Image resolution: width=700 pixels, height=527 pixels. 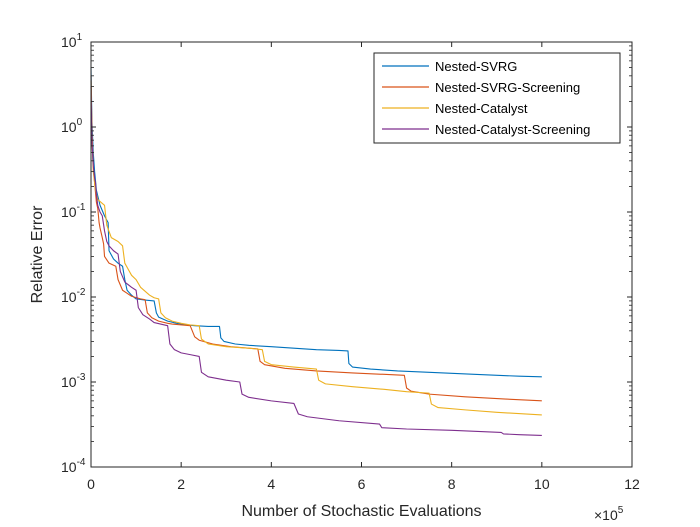 What do you see at coordinates (271, 484) in the screenshot?
I see `x-tick-label: 4` at bounding box center [271, 484].